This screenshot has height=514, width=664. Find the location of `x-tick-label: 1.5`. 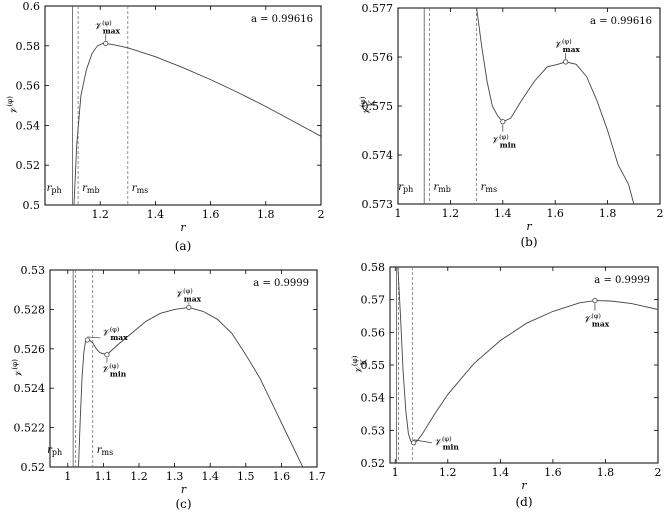

x-tick-label: 1.5 is located at coordinates (246, 476).